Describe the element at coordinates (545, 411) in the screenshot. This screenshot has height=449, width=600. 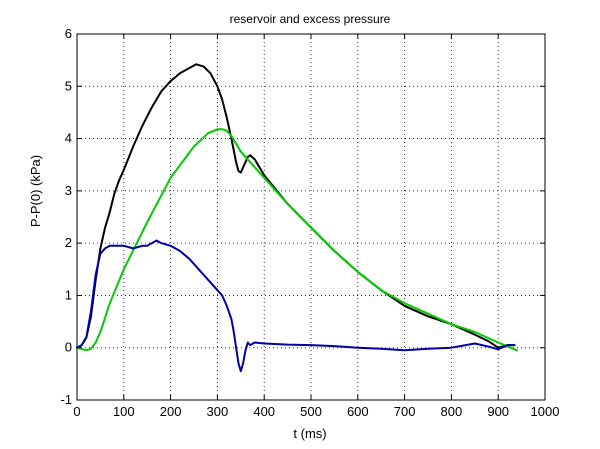
I see `x-tick-label: 1000` at that location.